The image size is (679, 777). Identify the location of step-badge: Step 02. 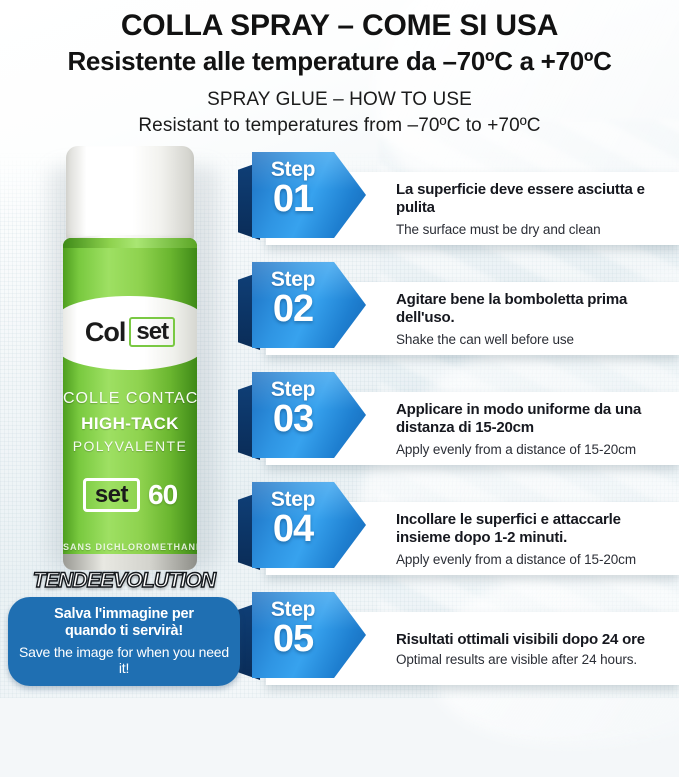
(302, 308).